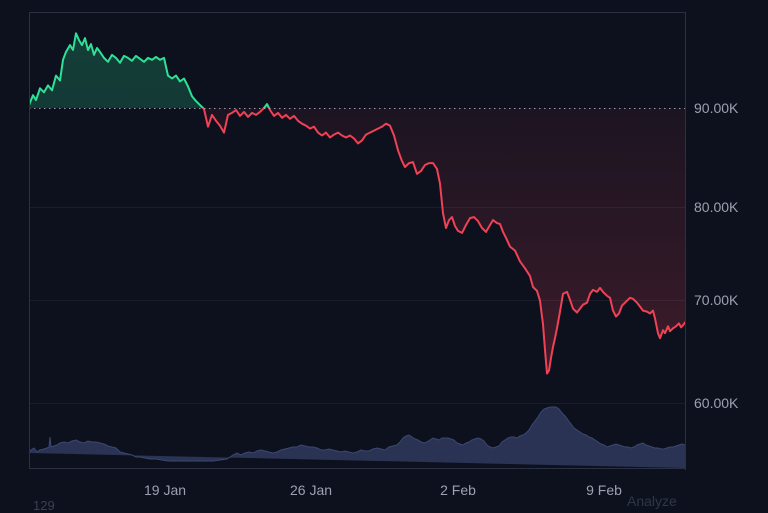 Image resolution: width=768 pixels, height=513 pixels. I want to click on bar-count-label: 129, so click(44, 505).